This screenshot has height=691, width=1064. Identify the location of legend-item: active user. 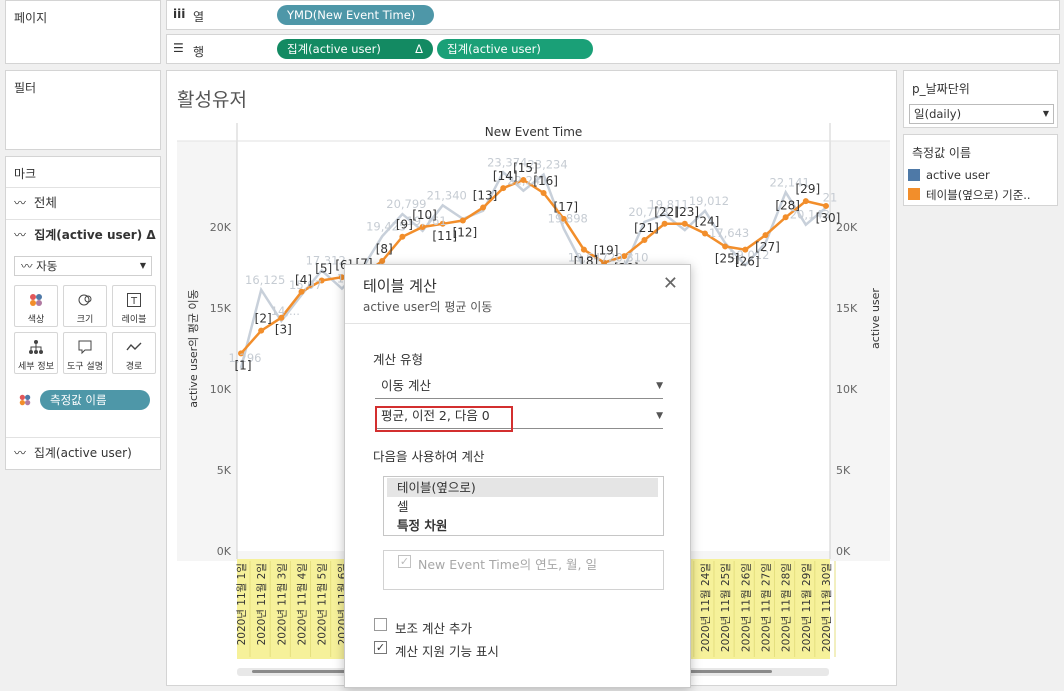
(979, 175).